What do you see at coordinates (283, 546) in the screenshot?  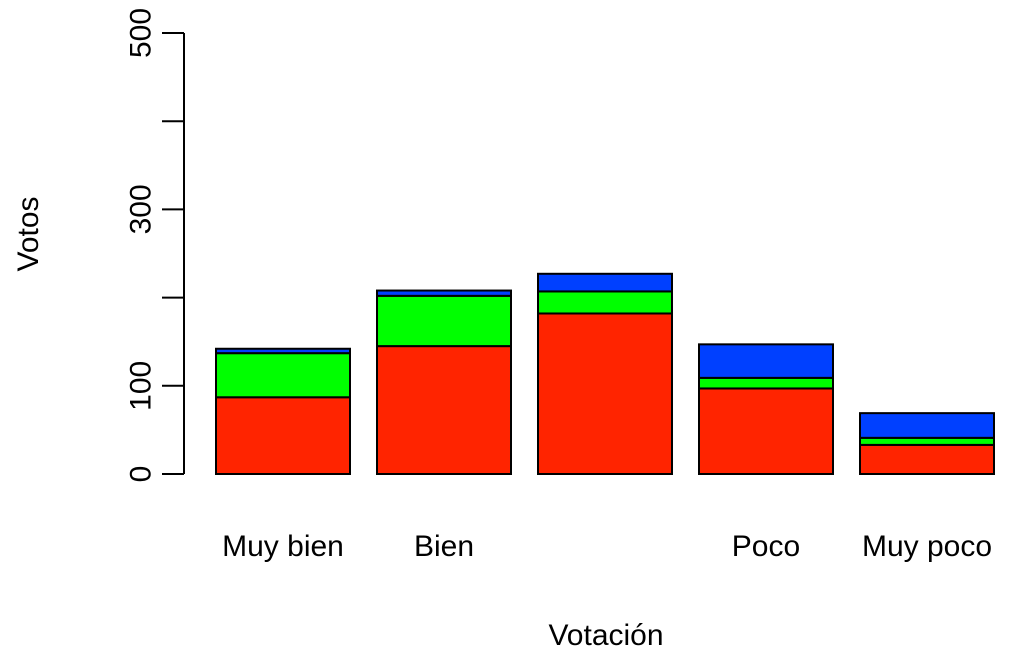 I see `x-tick-label: Muy bien` at bounding box center [283, 546].